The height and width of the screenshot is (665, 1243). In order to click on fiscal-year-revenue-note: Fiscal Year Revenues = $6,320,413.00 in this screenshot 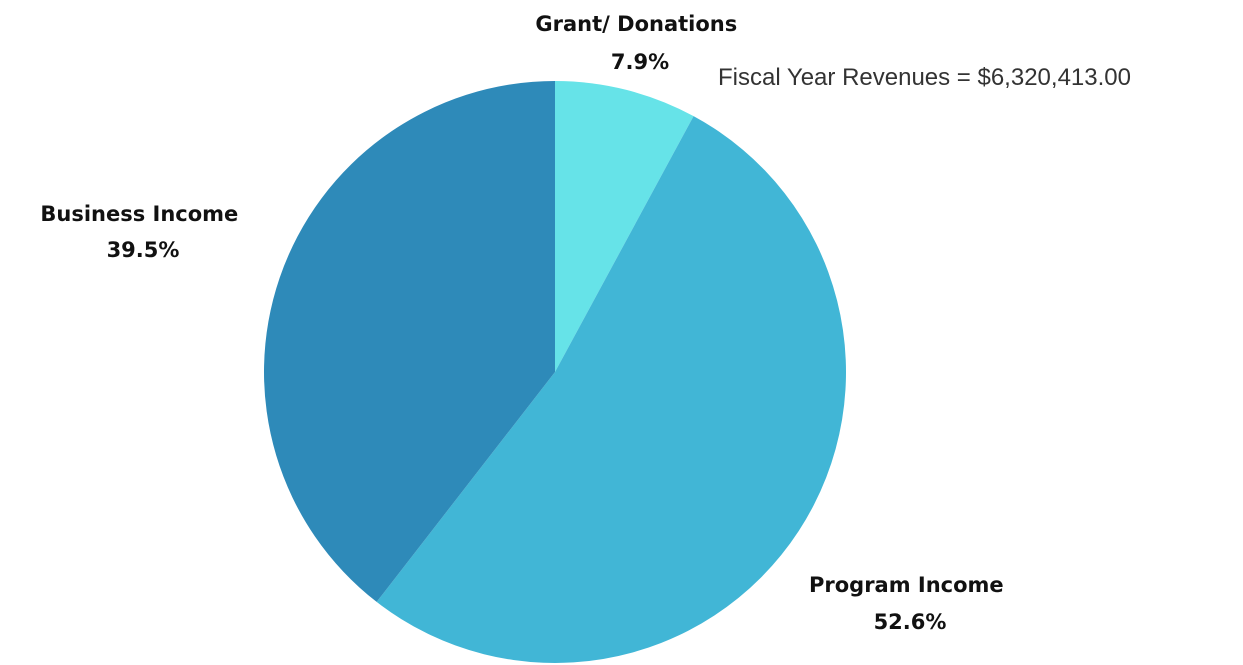, I will do `click(924, 77)`.